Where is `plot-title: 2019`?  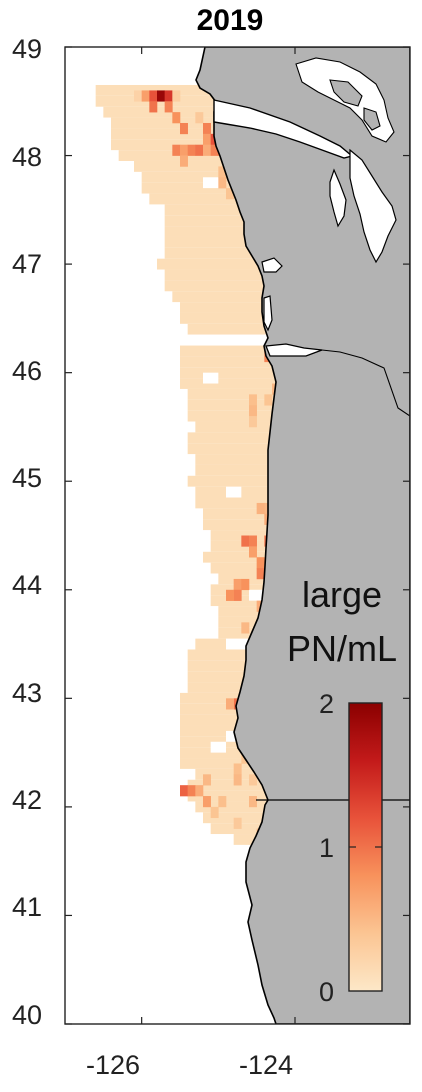 plot-title: 2019 is located at coordinates (230, 20).